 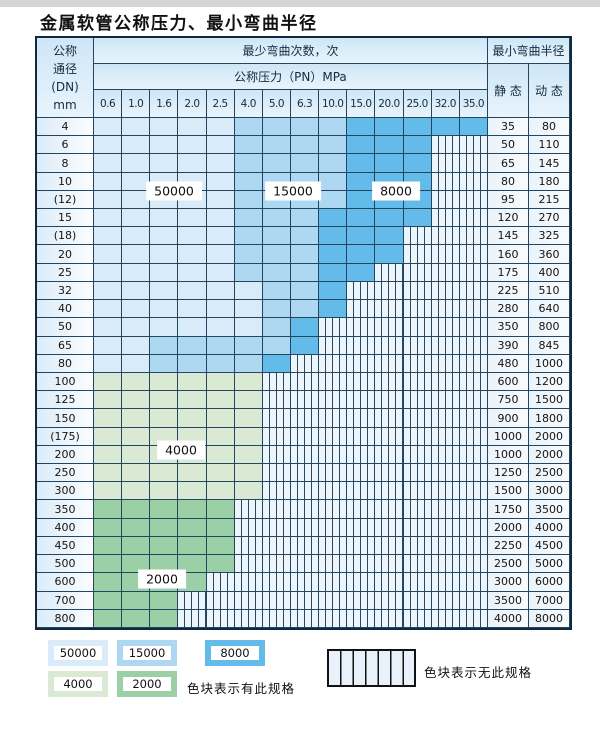 I want to click on static-radius-cell: 65, so click(x=508, y=163).